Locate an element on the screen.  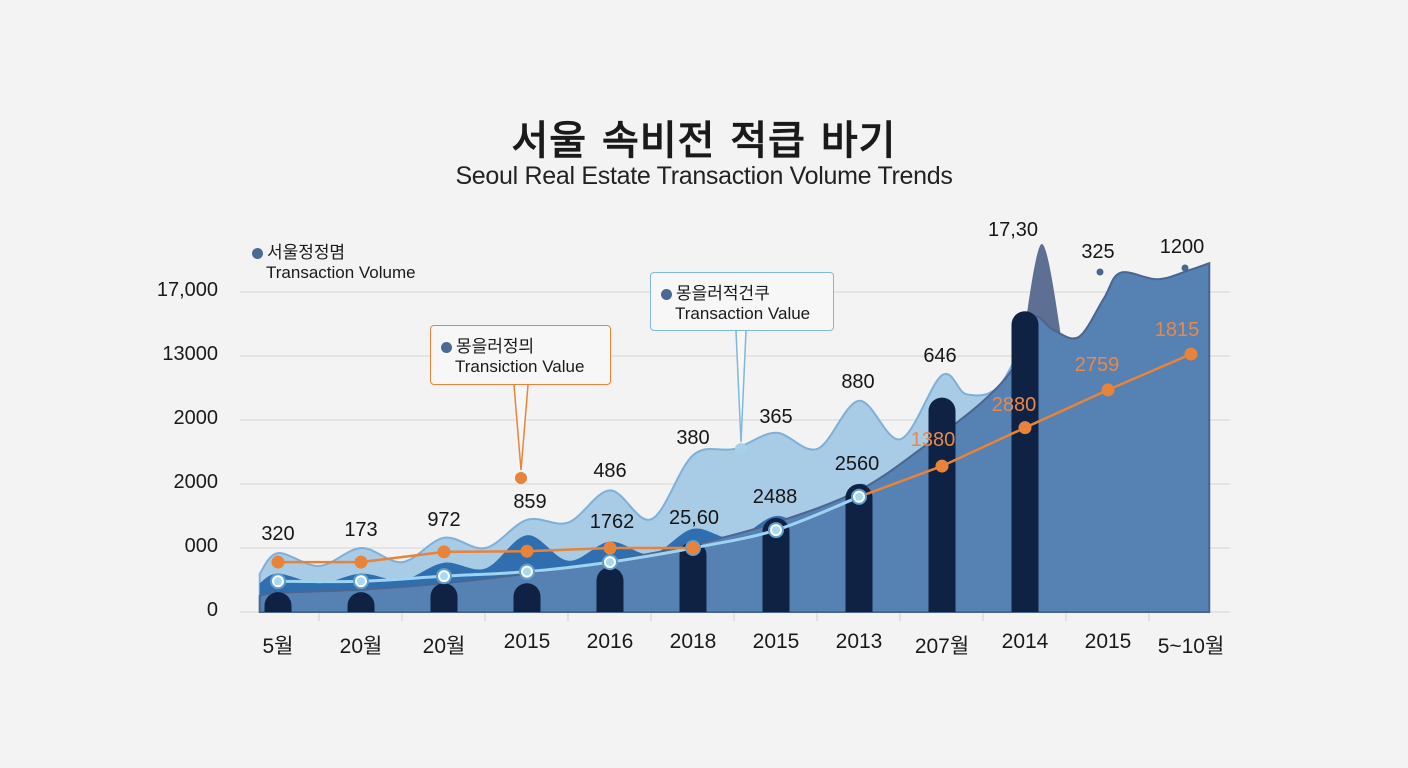
data-label: 972 is located at coordinates (444, 520).